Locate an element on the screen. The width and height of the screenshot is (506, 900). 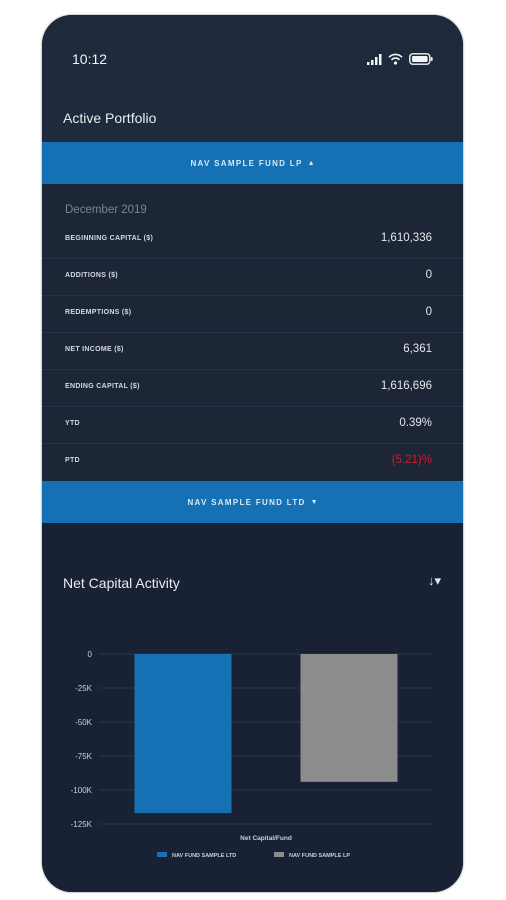
row-value: 1,610,336 is located at coordinates (406, 238).